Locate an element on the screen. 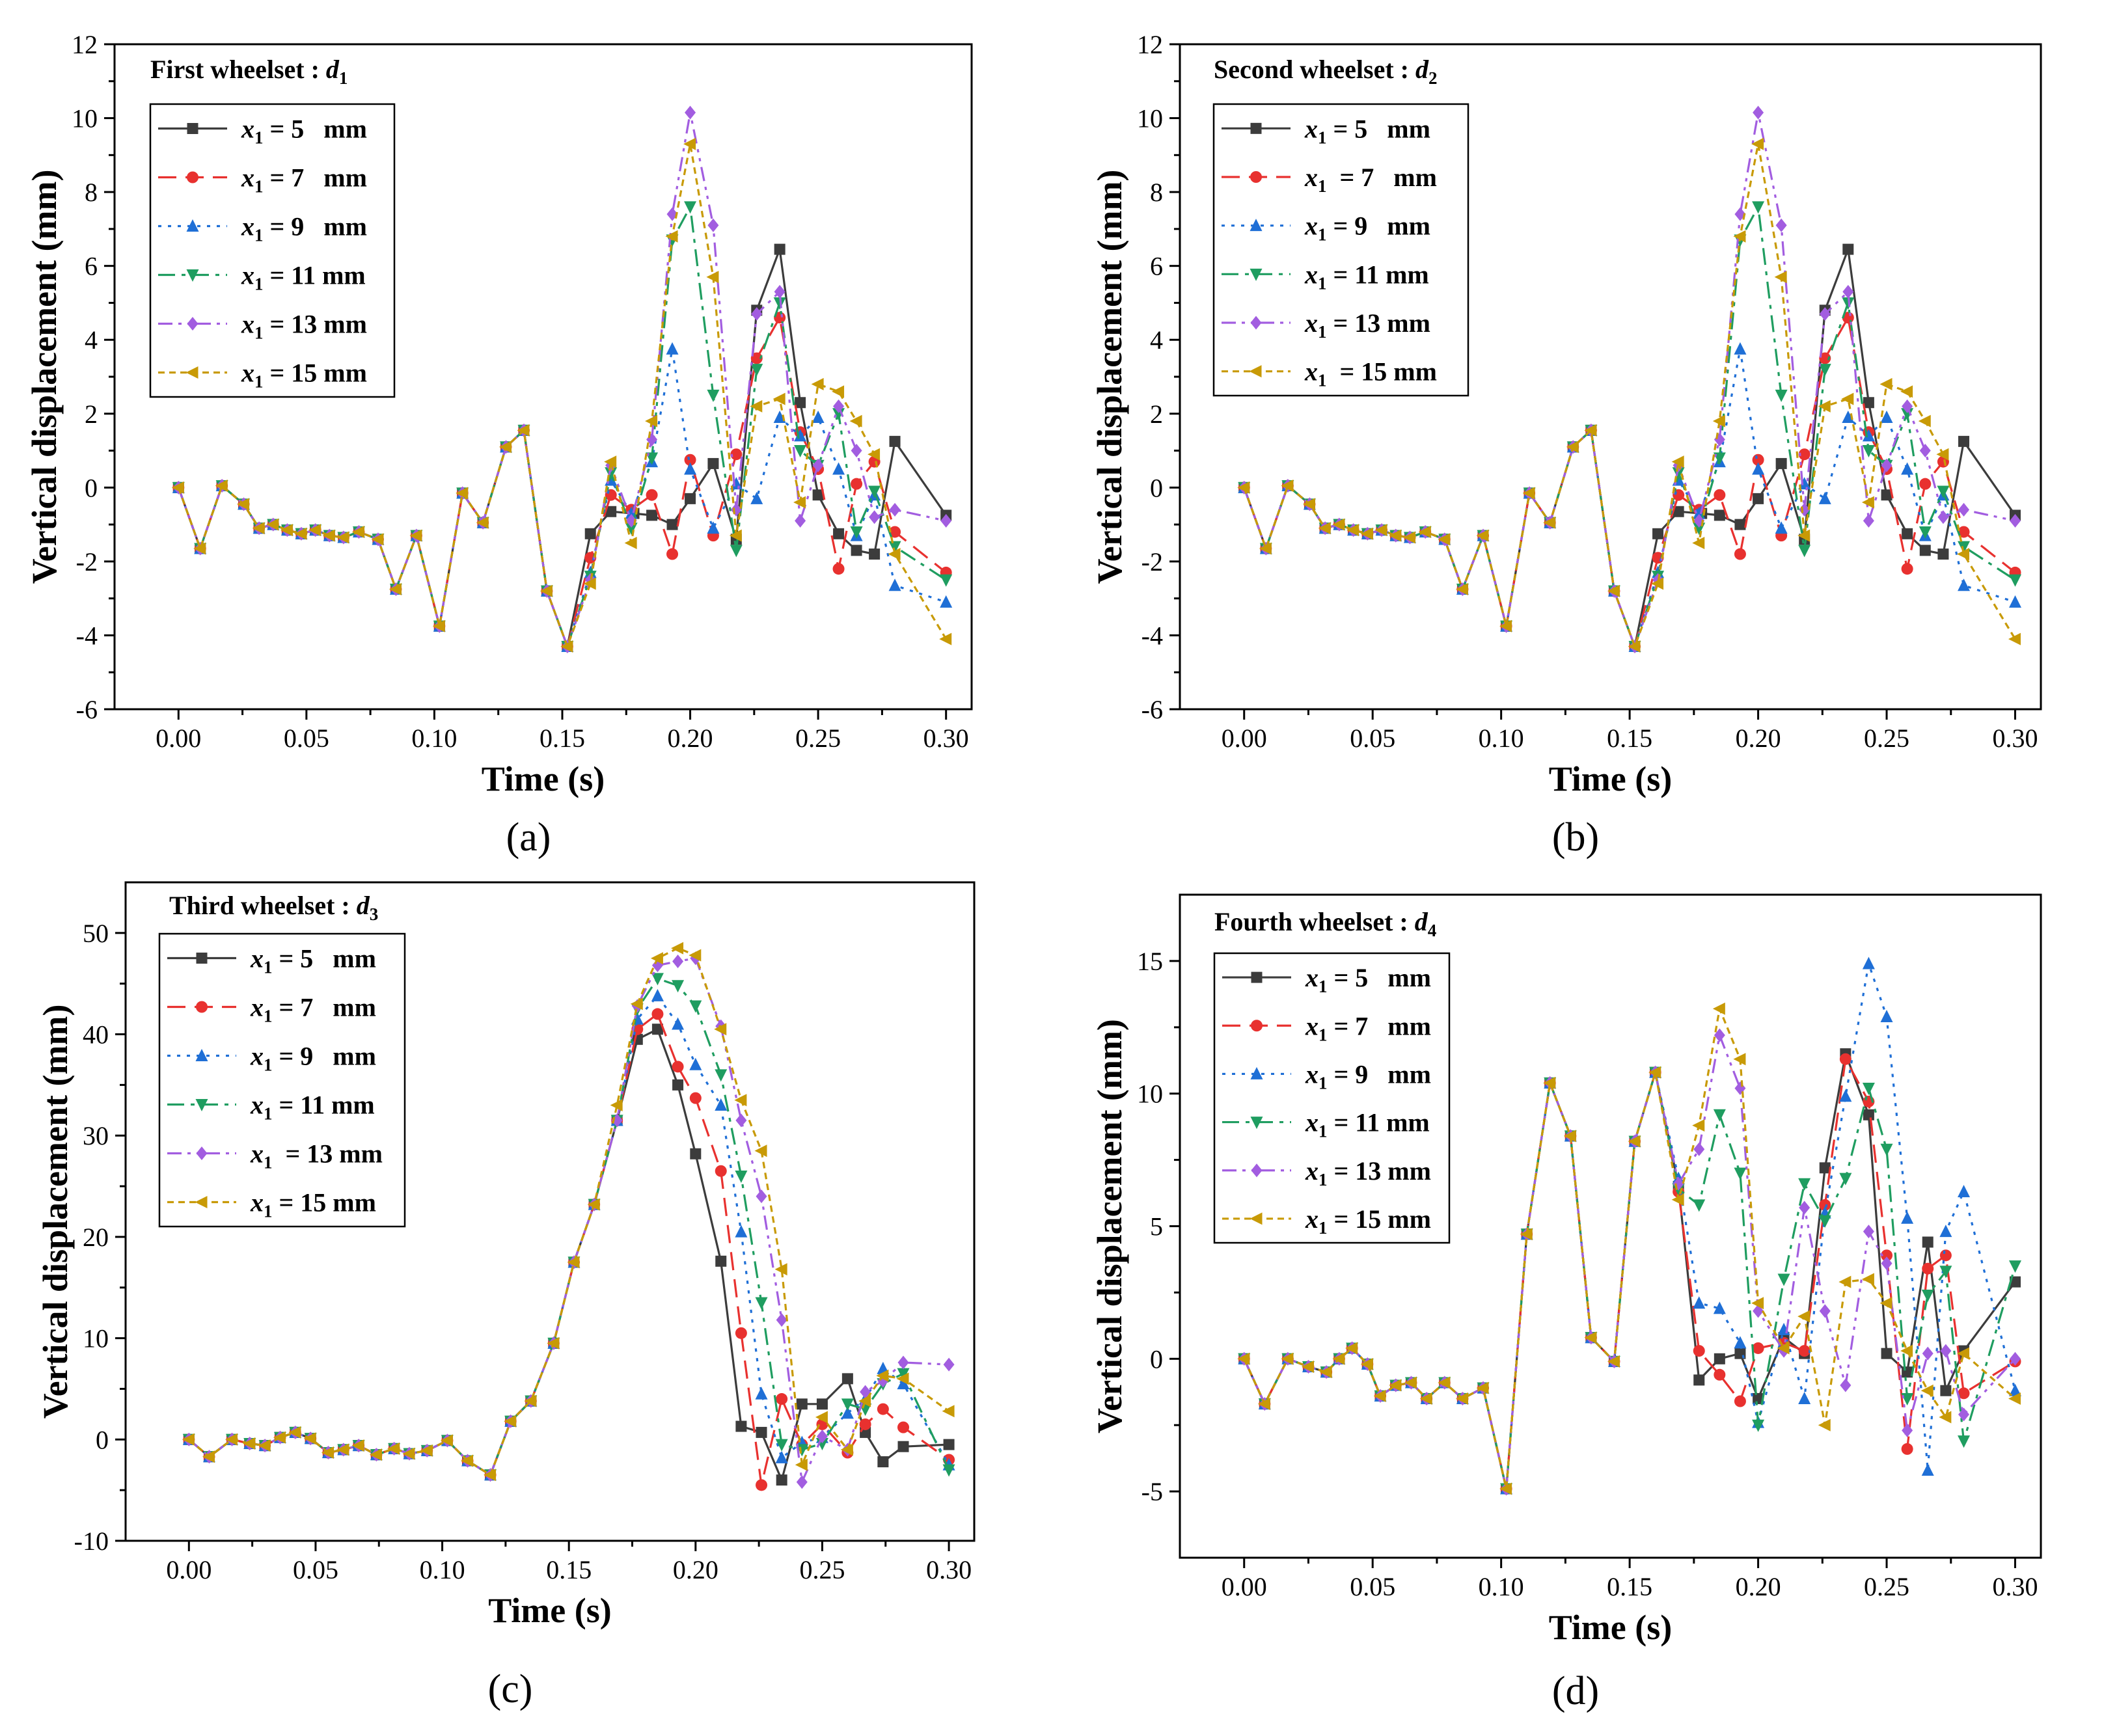 This screenshot has height=1736, width=2104. y-tick-label: 10 is located at coordinates (85, 119).